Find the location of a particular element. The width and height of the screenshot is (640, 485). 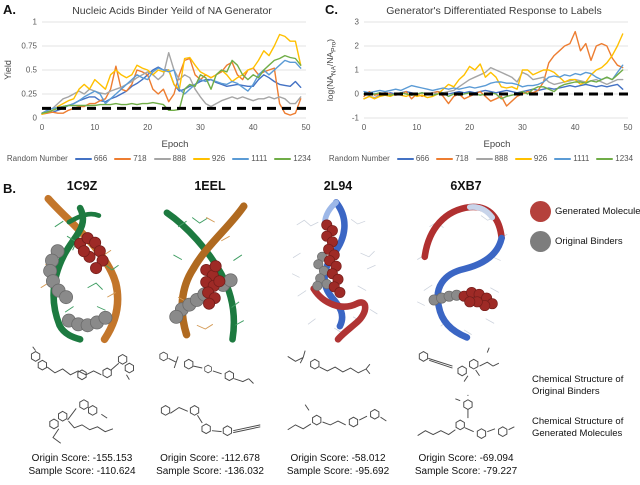

chem-structure-original-1eel is located at coordinates (206, 367).